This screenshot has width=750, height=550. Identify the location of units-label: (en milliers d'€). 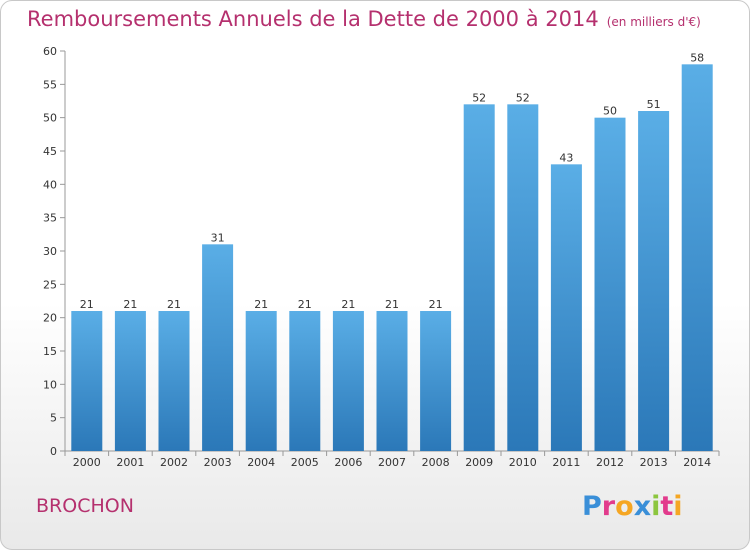
(653, 22).